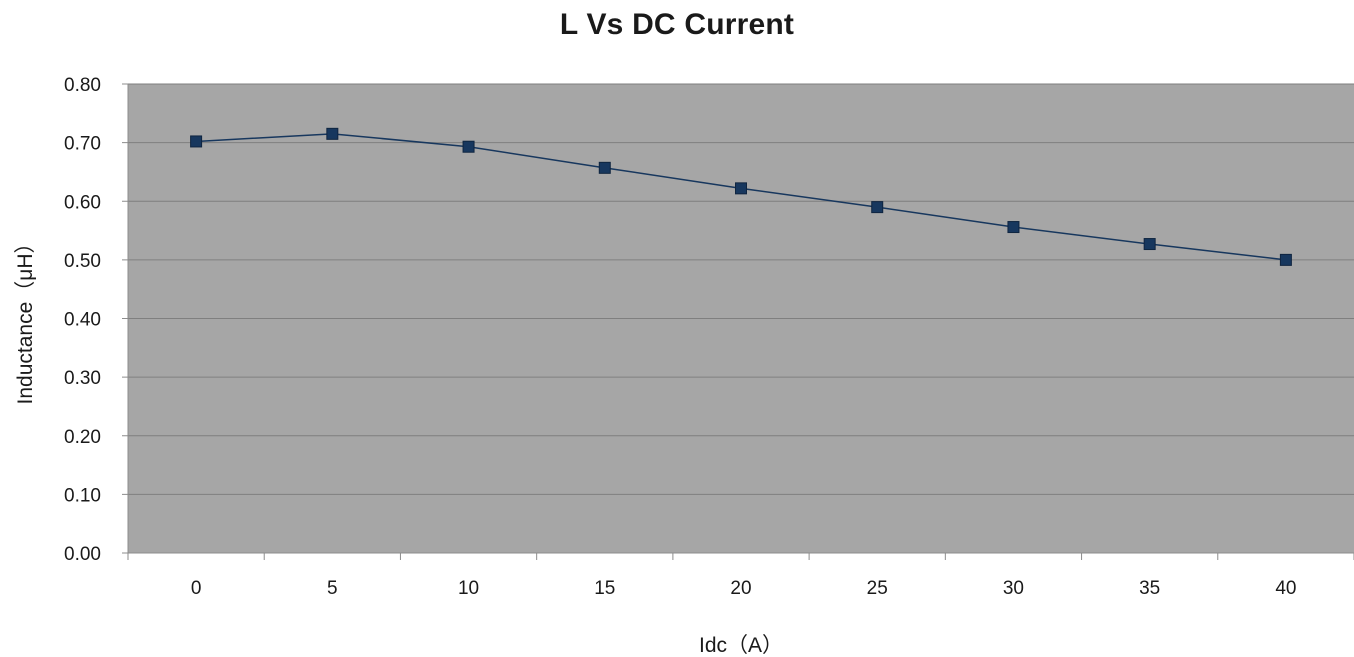 This screenshot has width=1354, height=657. What do you see at coordinates (82, 144) in the screenshot?
I see `y-tick-label: 0.70` at bounding box center [82, 144].